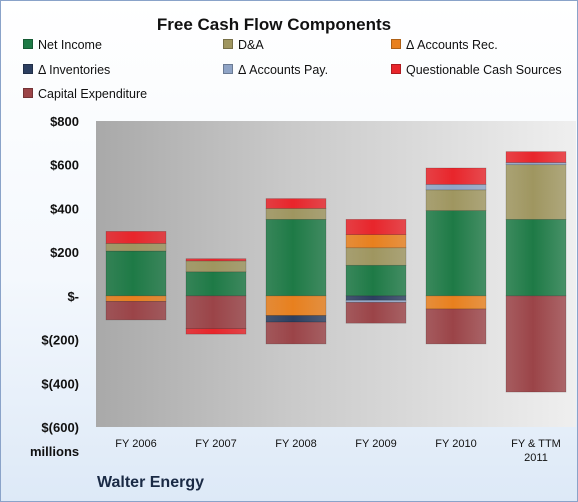 The width and height of the screenshot is (578, 502). Describe the element at coordinates (452, 45) in the screenshot. I see `legend-label: Δ Accounts Rec.` at that location.